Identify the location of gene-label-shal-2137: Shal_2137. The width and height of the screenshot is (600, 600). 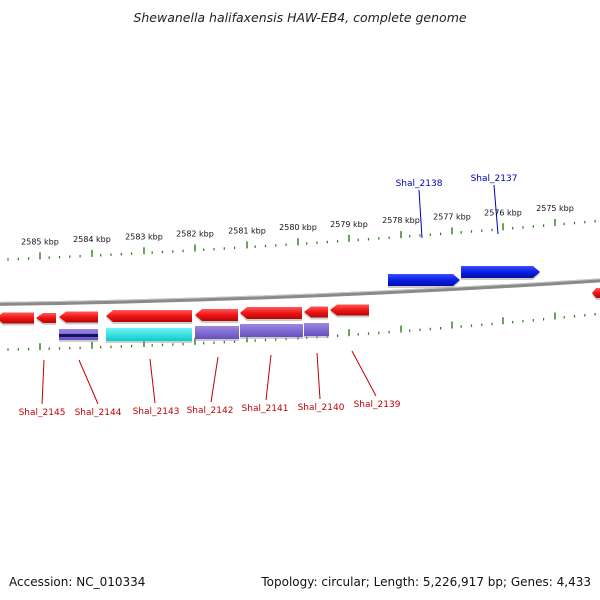
(494, 179).